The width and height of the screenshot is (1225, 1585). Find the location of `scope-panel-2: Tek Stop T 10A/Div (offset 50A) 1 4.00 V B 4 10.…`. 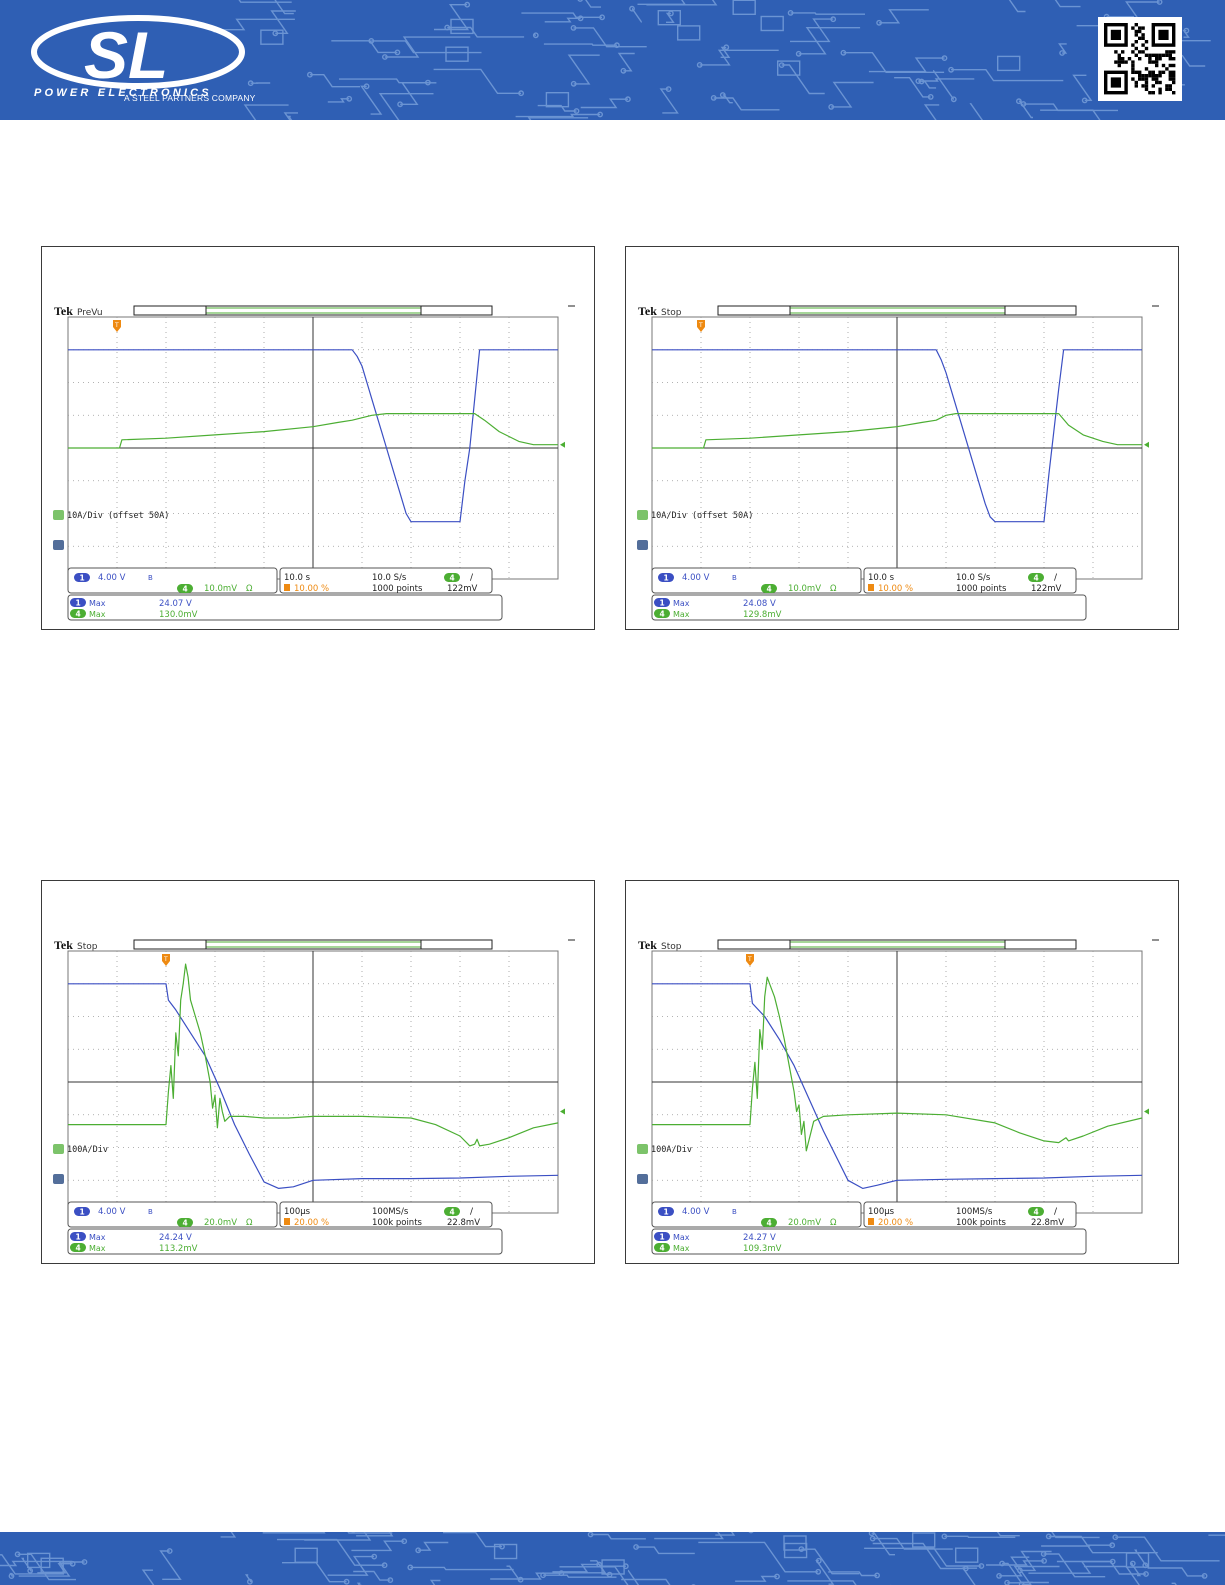

scope-panel-2: Tek Stop T 10A/Div (offset 50A) 1 4.00 V B 4 10.… is located at coordinates (902, 438).